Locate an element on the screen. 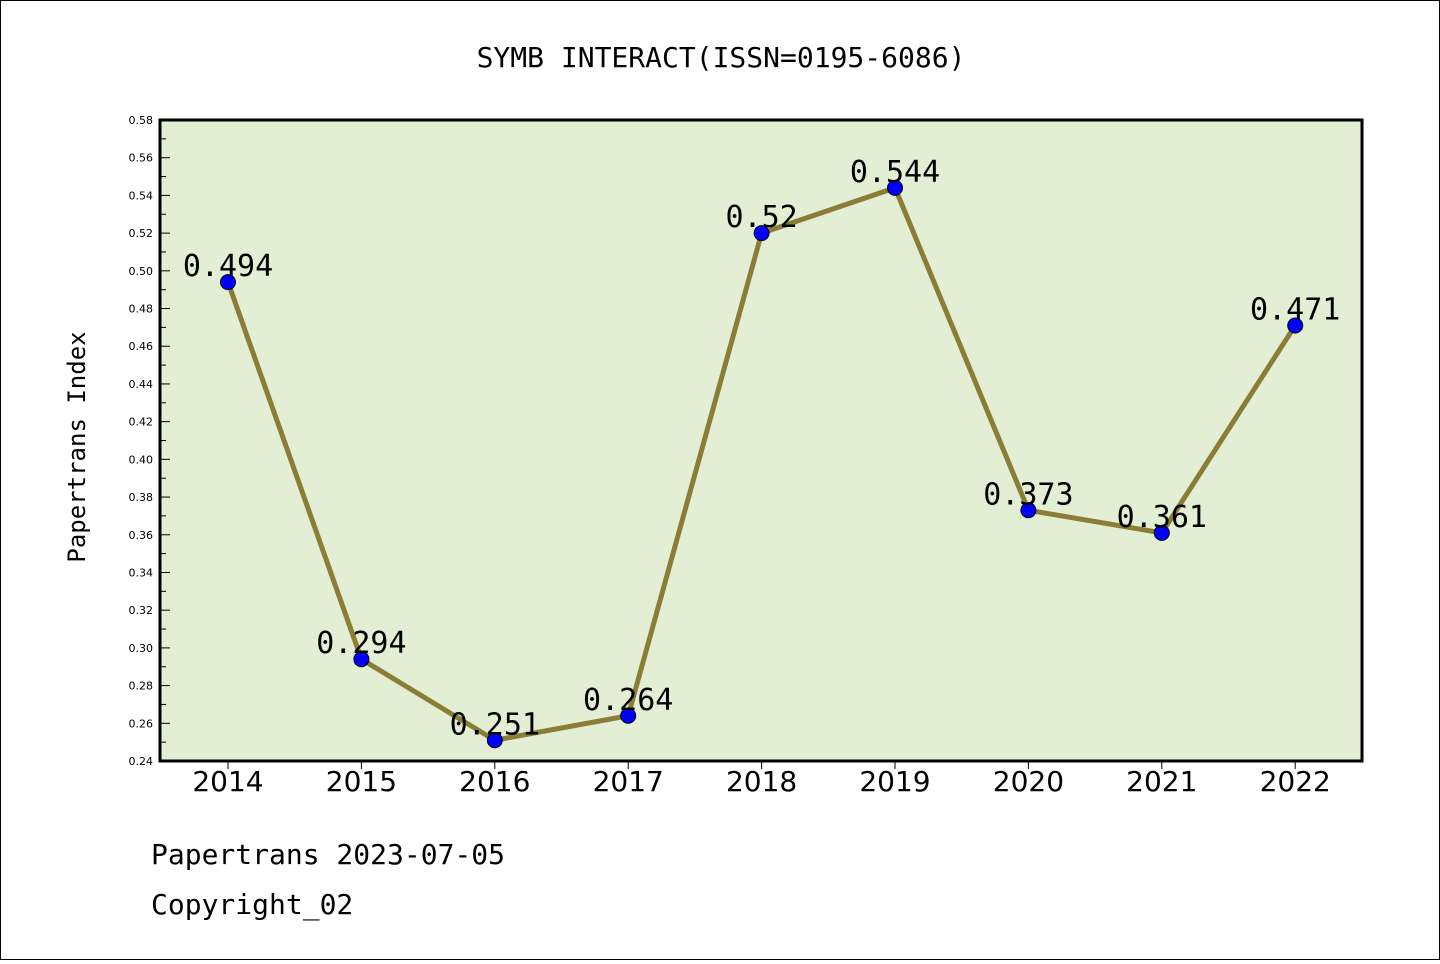 The width and height of the screenshot is (1440, 964). data-point-2015 is located at coordinates (361, 659).